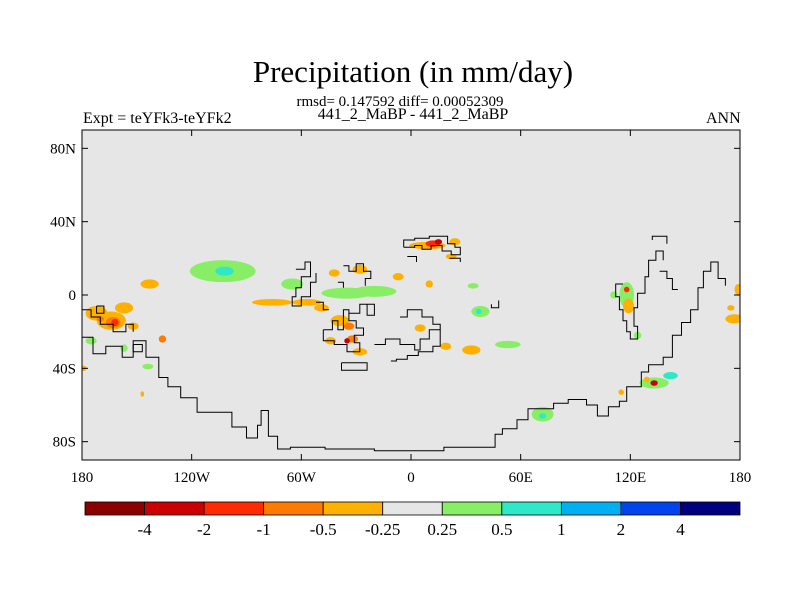 The height and width of the screenshot is (600, 800). I want to click on colorbar-label: -4, so click(144, 529).